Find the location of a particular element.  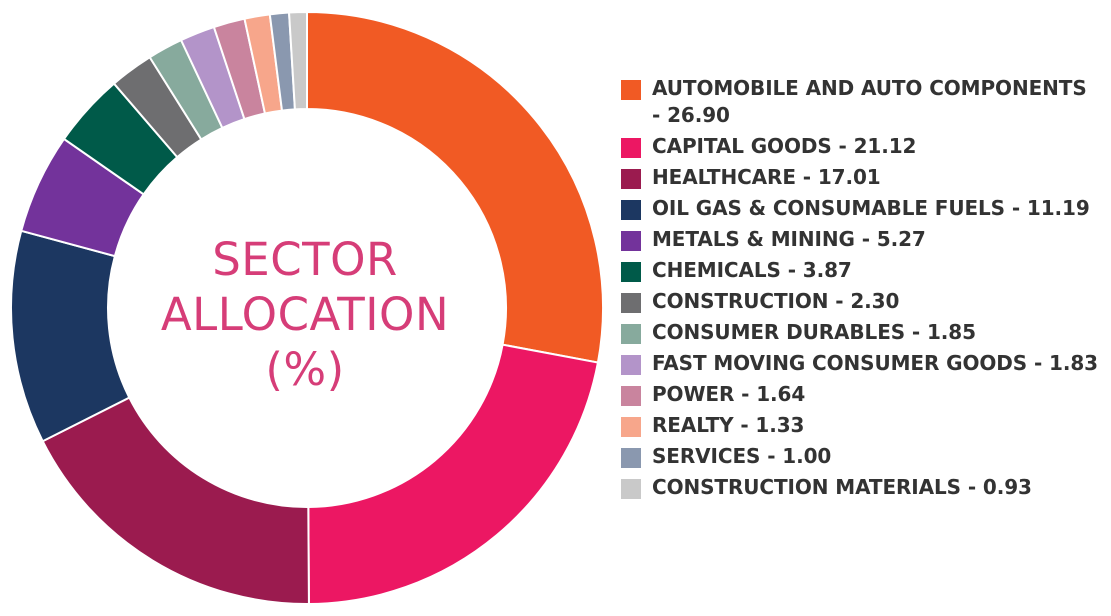

legend-label: CONSTRUCTION MATERIALS - 0.93 is located at coordinates (842, 487).